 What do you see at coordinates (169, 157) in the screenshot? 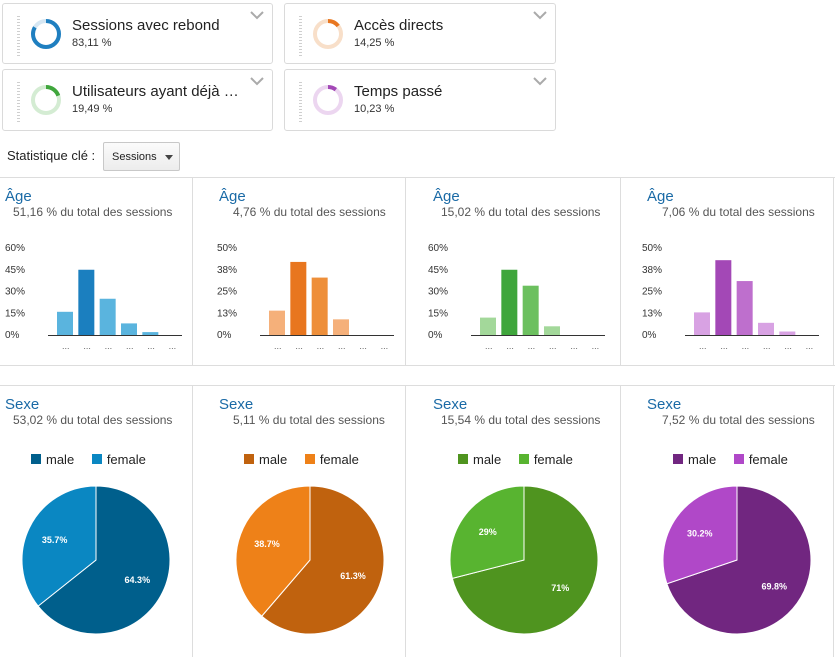
I see `dropdown-arrow-icon` at bounding box center [169, 157].